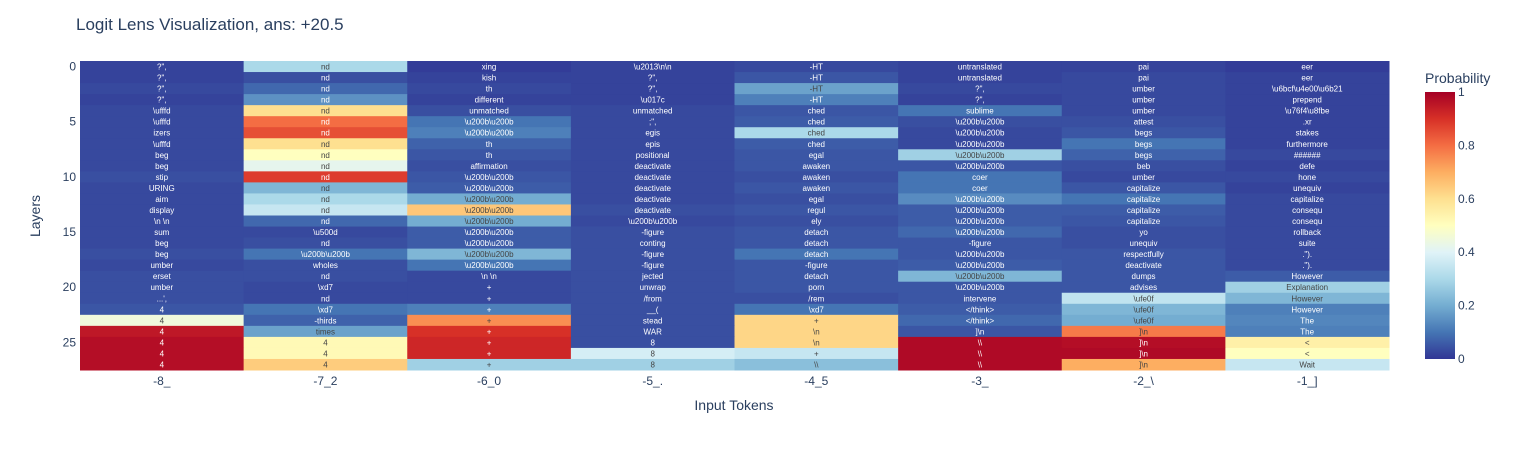 The image size is (1520, 450). What do you see at coordinates (162, 177) in the screenshot?
I see `heatmap-cell-label: stip` at bounding box center [162, 177].